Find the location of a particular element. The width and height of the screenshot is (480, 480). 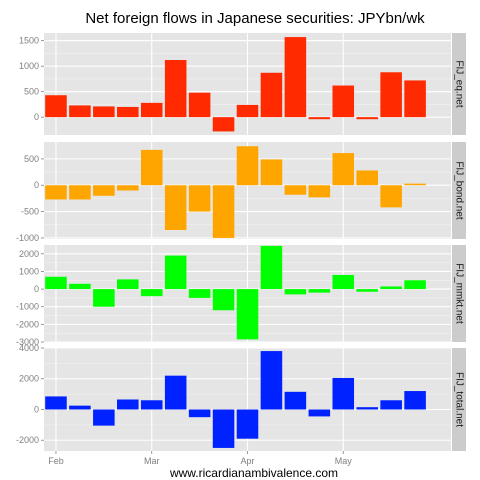

bar-FIJ_eq.net-12 is located at coordinates (343, 101).